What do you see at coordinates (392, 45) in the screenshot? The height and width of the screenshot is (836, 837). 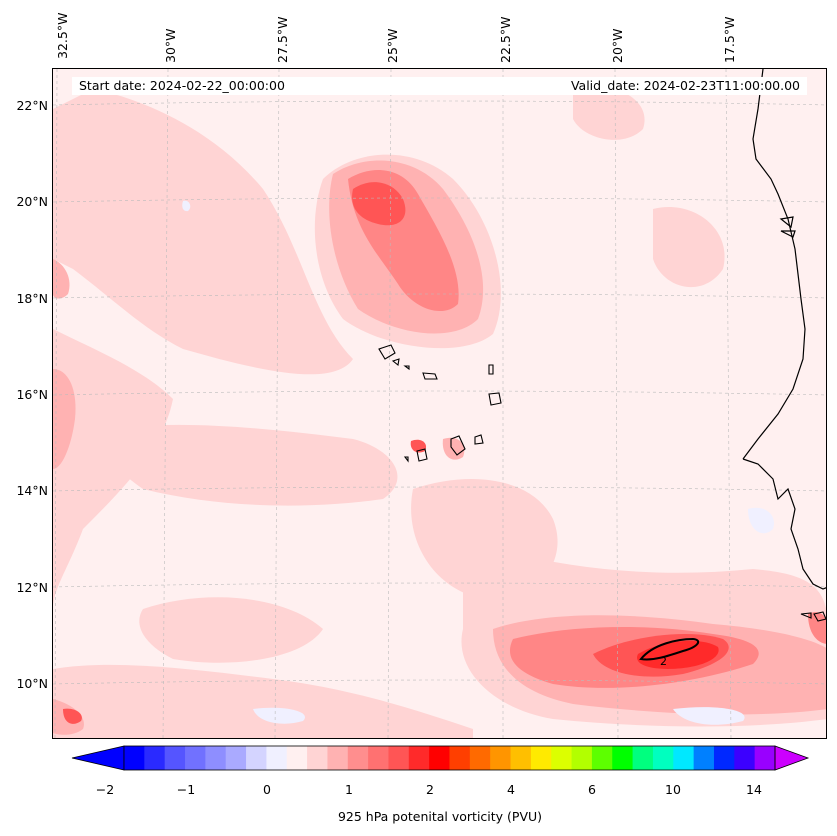 I see `lon-label-25w: 25°W` at bounding box center [392, 45].